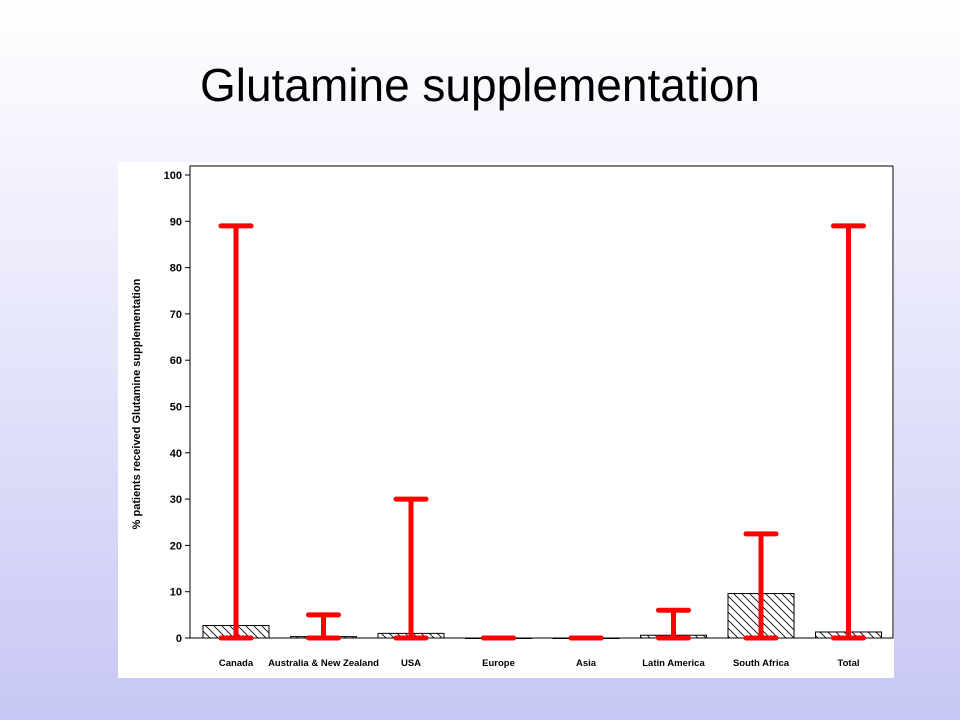  I want to click on bars-layer, so click(542, 616).